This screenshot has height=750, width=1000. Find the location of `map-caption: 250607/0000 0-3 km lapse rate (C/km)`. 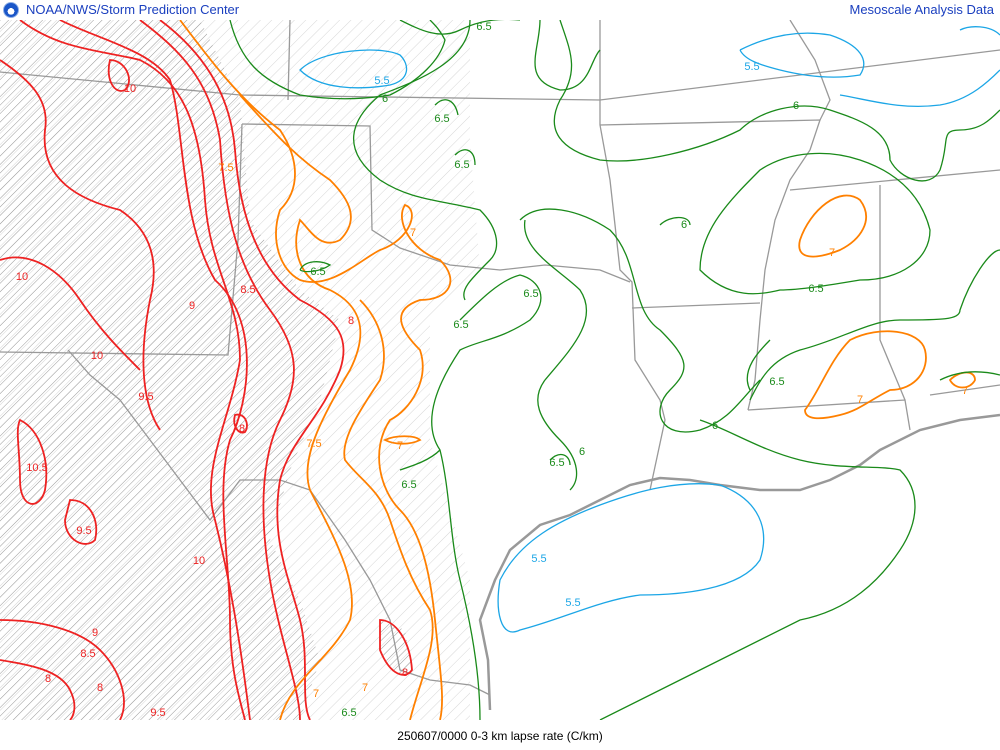

map-caption: 250607/0000 0-3 km lapse rate (C/km) is located at coordinates (500, 736).